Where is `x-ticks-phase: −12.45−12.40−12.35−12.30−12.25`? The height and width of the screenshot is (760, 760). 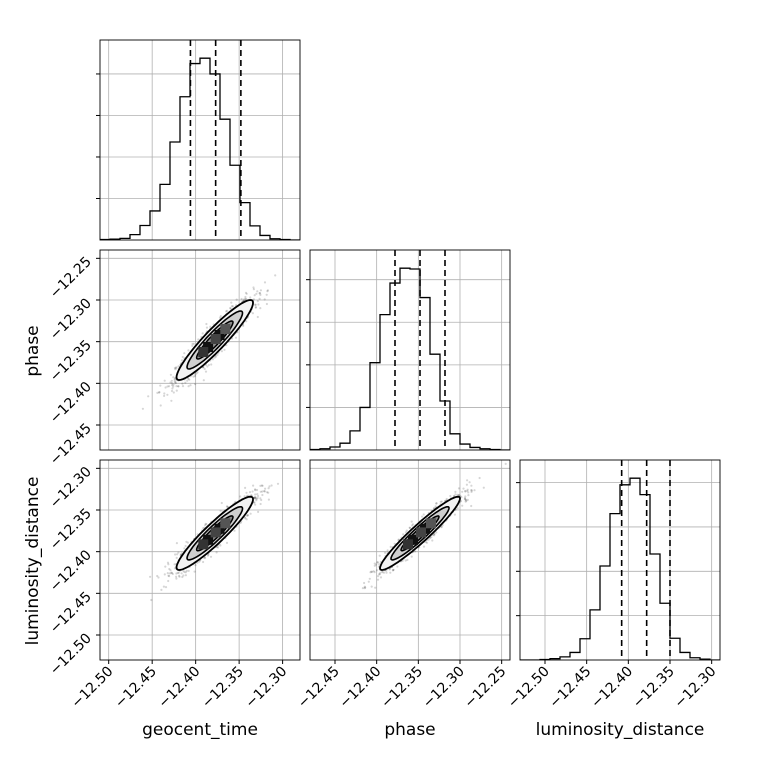
x-ticks-phase: −12.45−12.40−12.35−12.30−12.25 is located at coordinates (402, 686).